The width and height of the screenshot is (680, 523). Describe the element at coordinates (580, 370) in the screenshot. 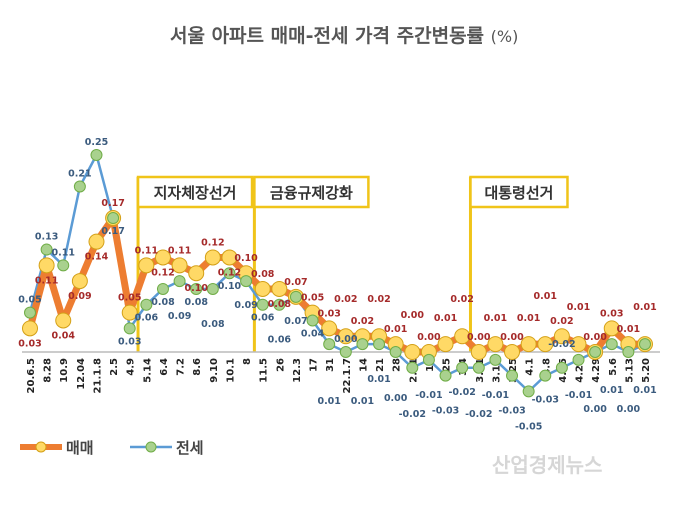

I see `x-tick-label: 4.22` at that location.